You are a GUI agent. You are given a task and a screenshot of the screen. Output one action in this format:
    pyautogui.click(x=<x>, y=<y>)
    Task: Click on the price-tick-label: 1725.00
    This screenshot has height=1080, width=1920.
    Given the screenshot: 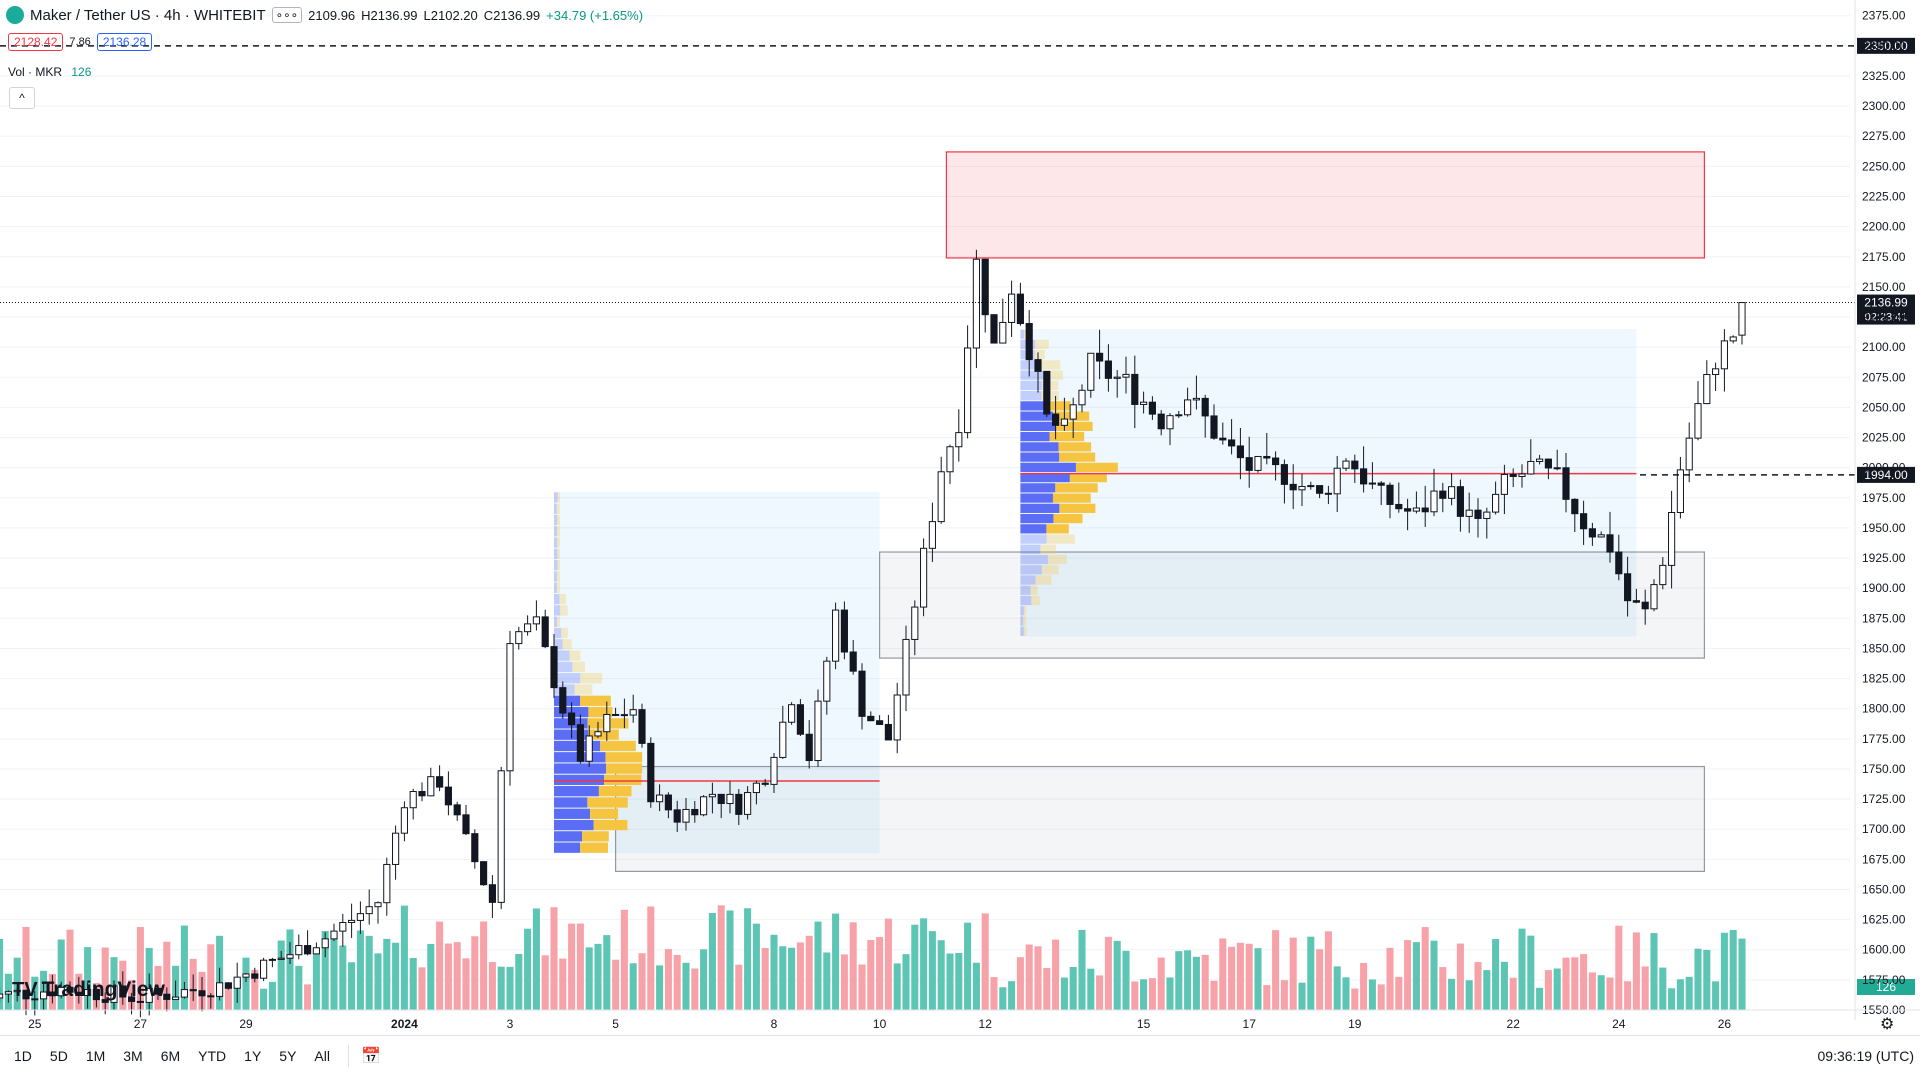 What is the action you would take?
    pyautogui.click(x=1884, y=799)
    